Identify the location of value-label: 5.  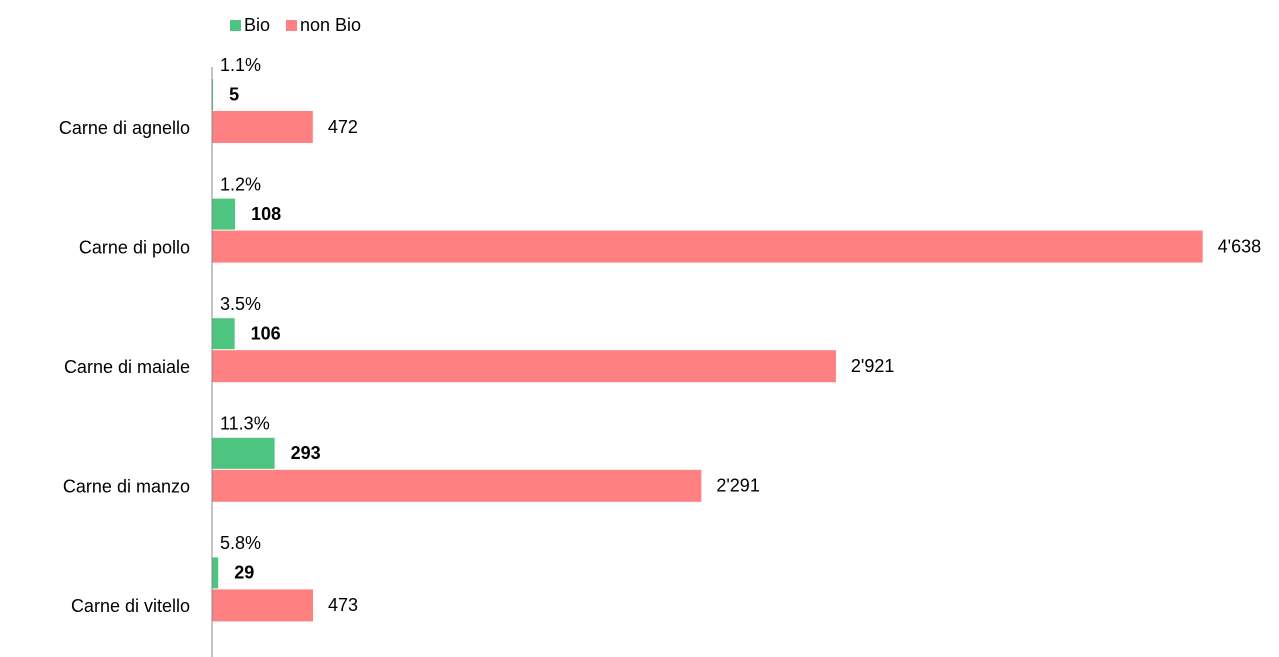
(234, 94).